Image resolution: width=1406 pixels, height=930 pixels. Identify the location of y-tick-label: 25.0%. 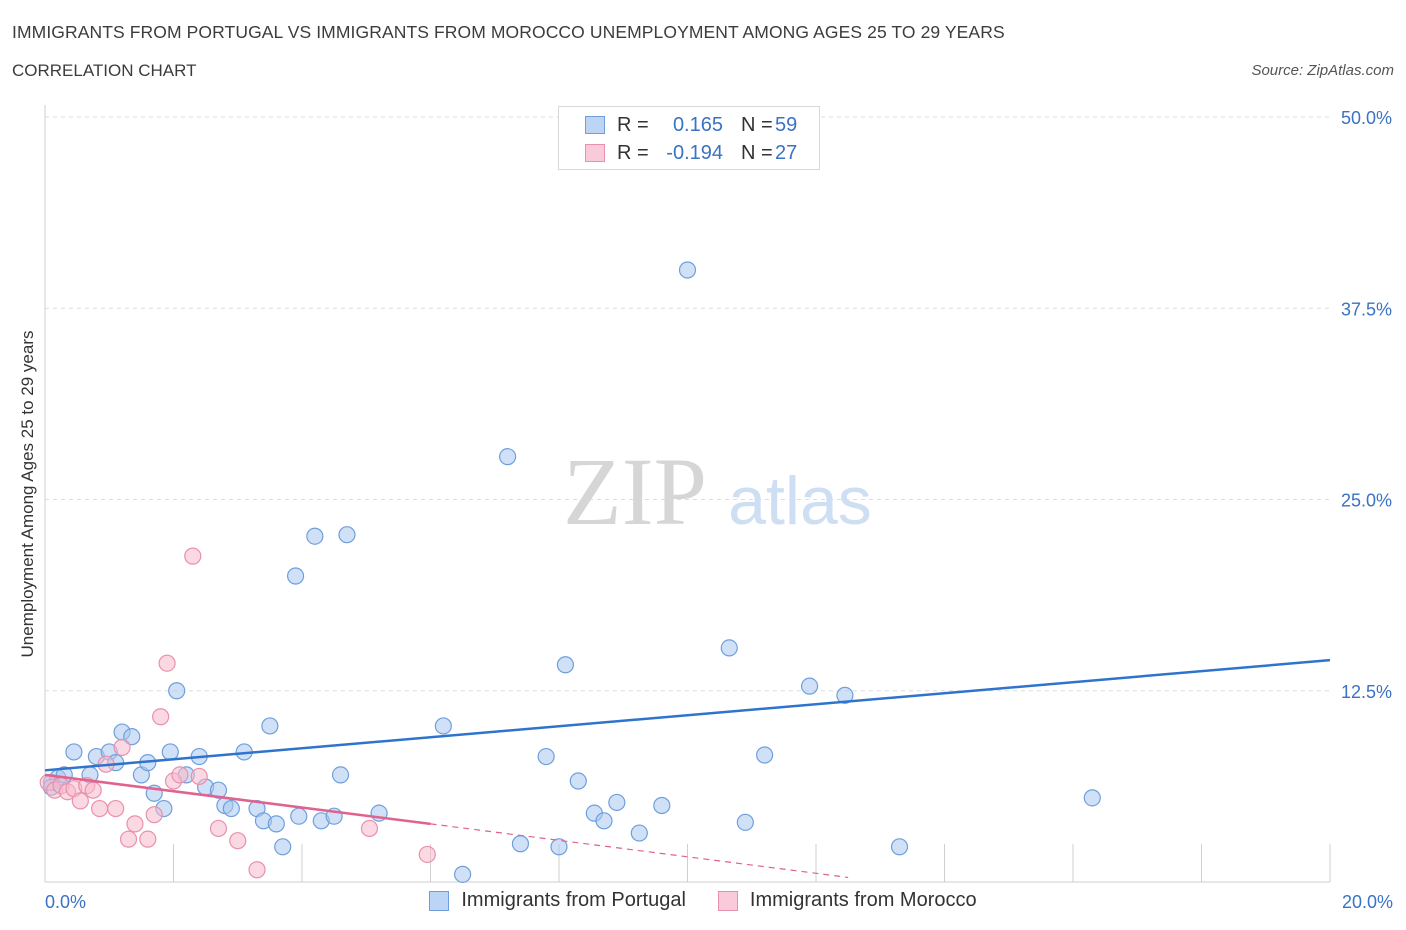
(1366, 501).